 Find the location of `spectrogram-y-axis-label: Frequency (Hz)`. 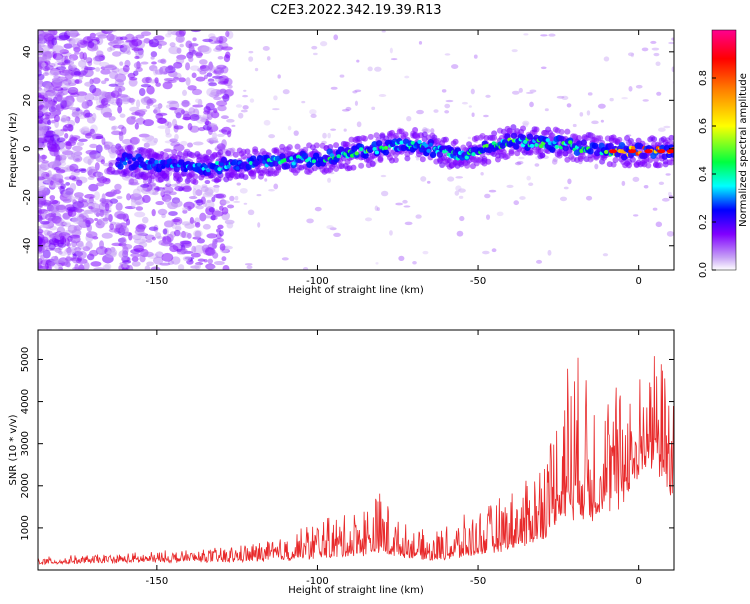

spectrogram-y-axis-label: Frequency (Hz) is located at coordinates (13, 150).